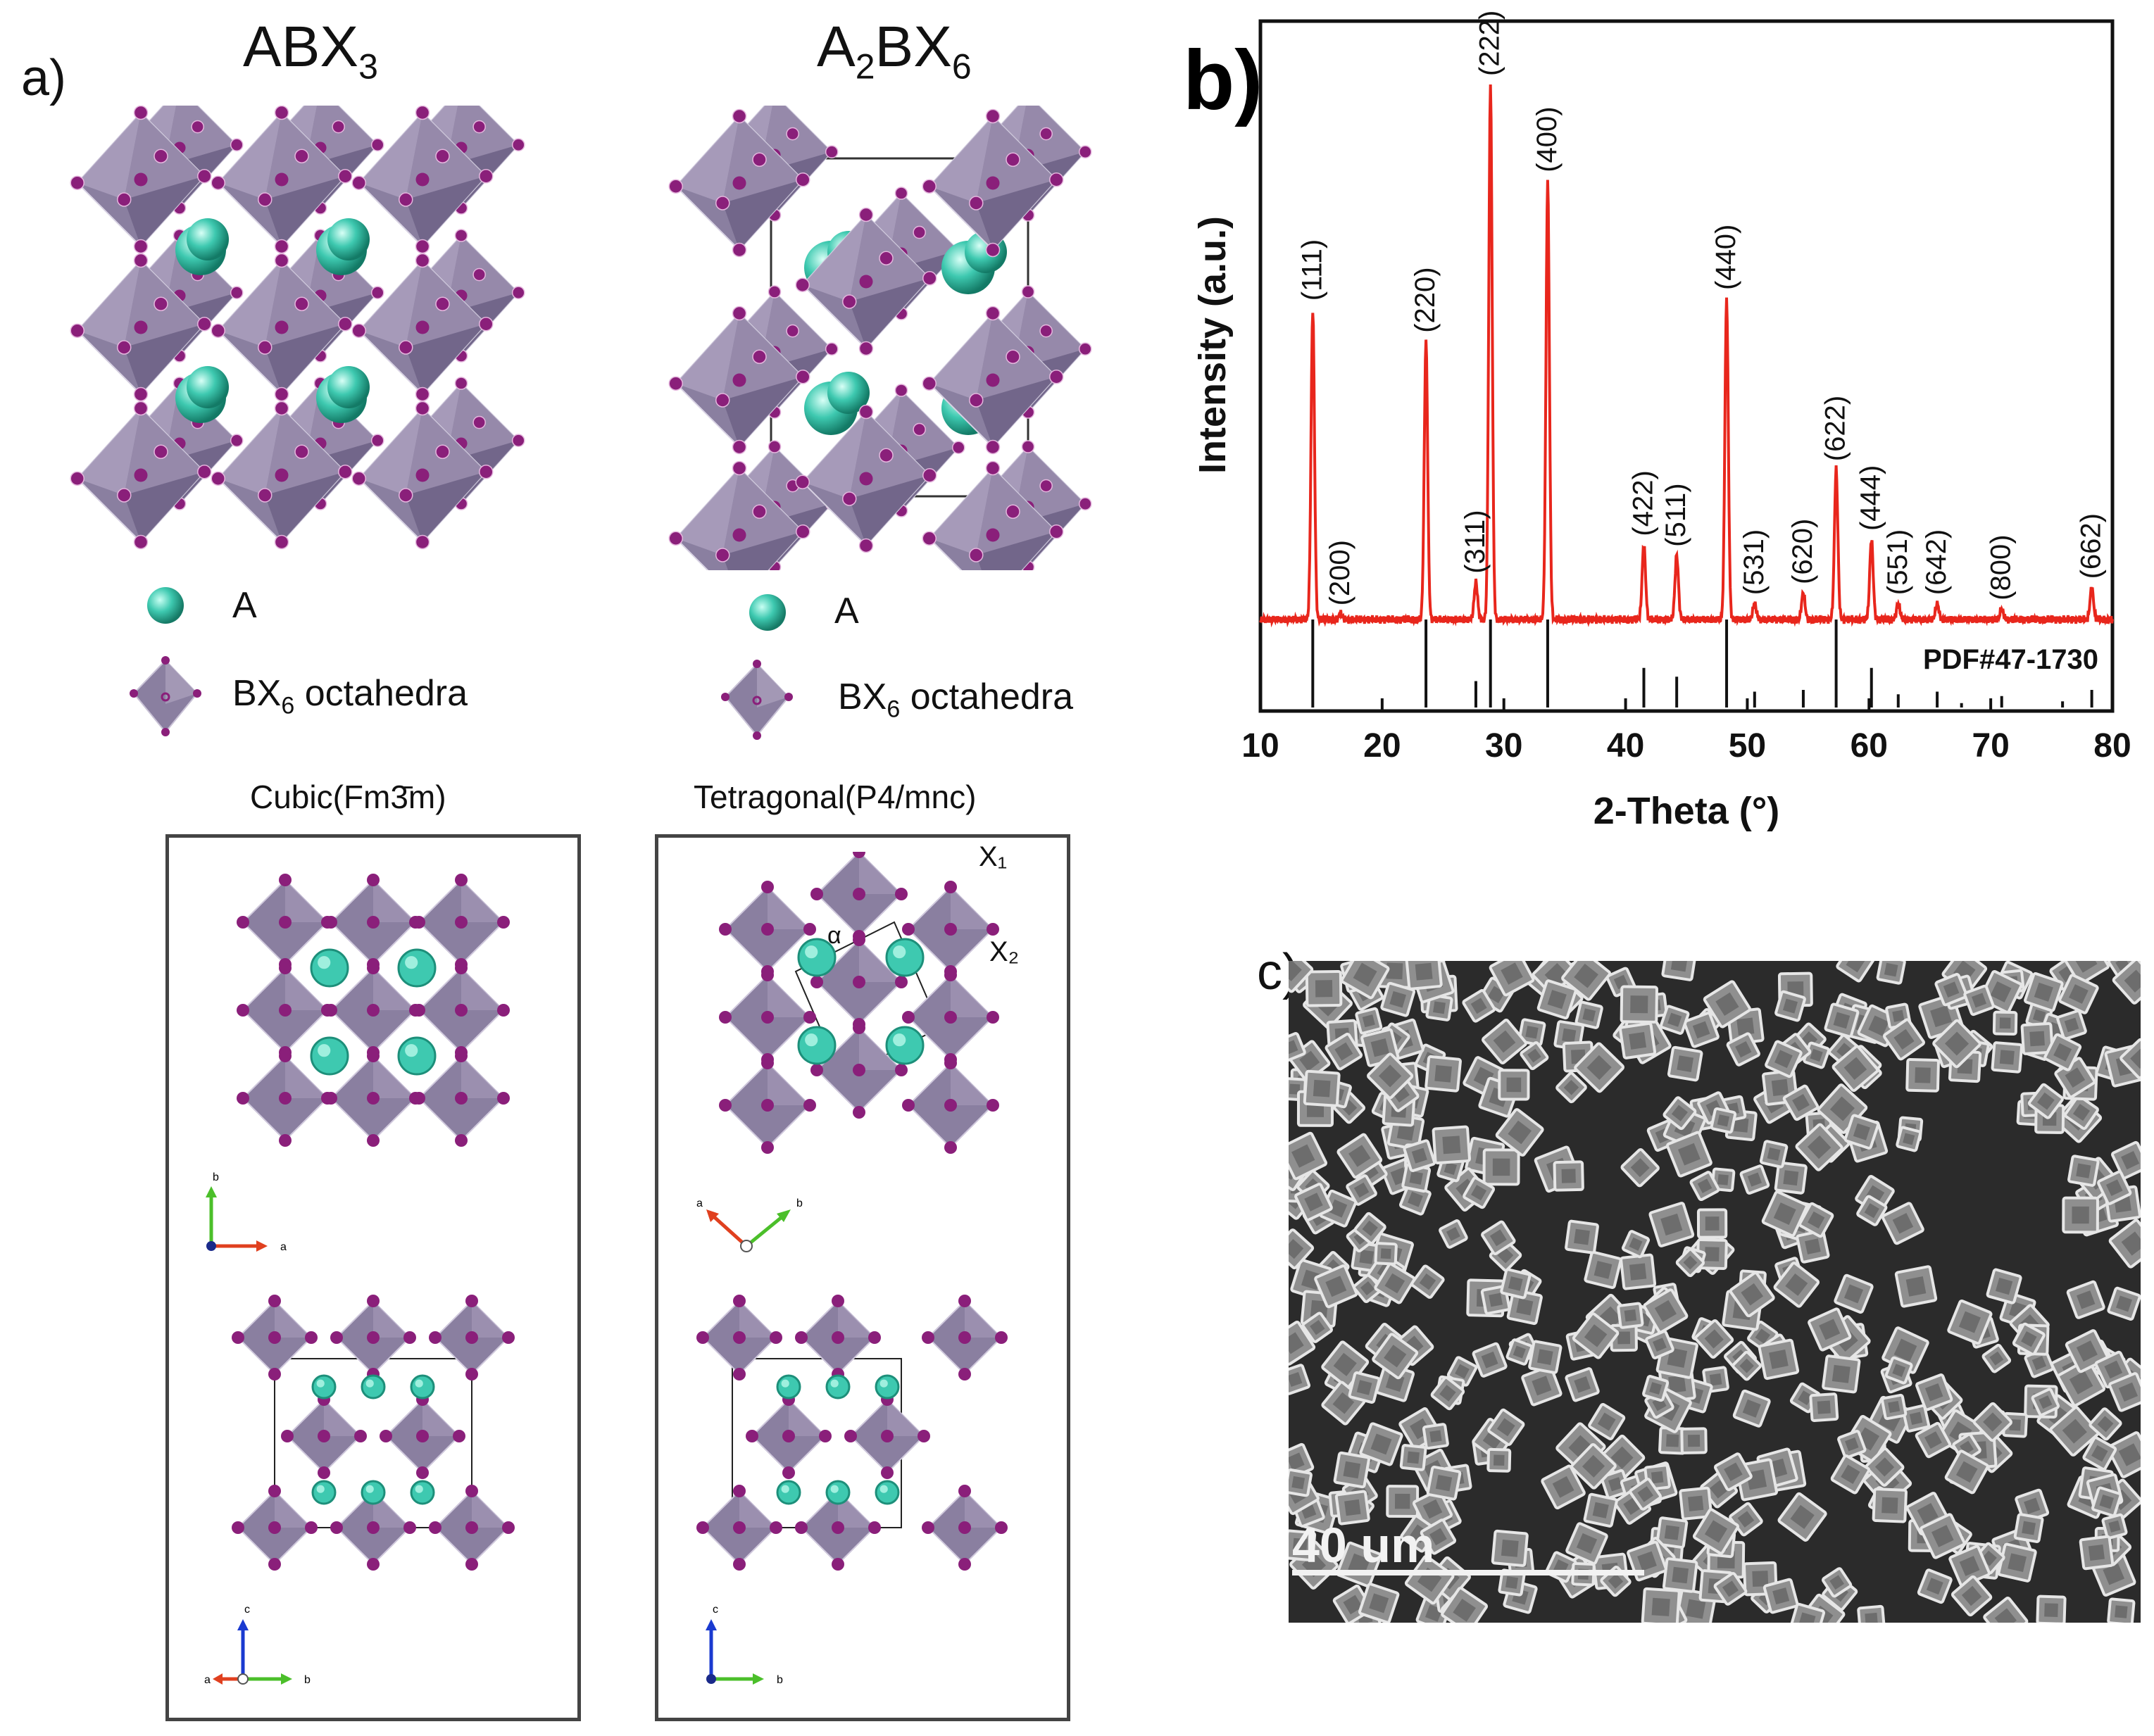 The height and width of the screenshot is (1736, 2154). Describe the element at coordinates (852, 1433) in the screenshot. I see `tetragonal-side-view` at that location.